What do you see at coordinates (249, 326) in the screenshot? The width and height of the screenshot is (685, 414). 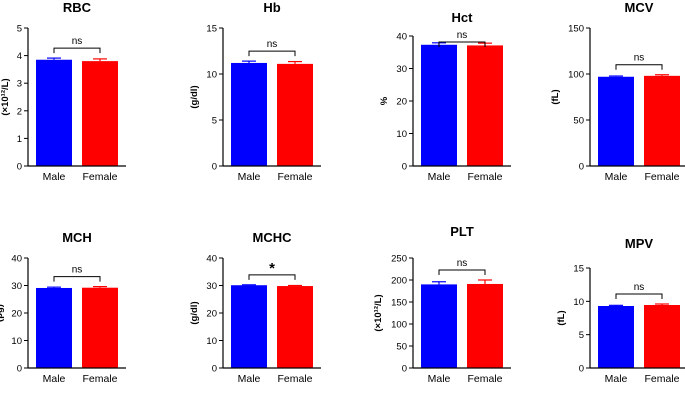 I see `mchc-bar-male` at bounding box center [249, 326].